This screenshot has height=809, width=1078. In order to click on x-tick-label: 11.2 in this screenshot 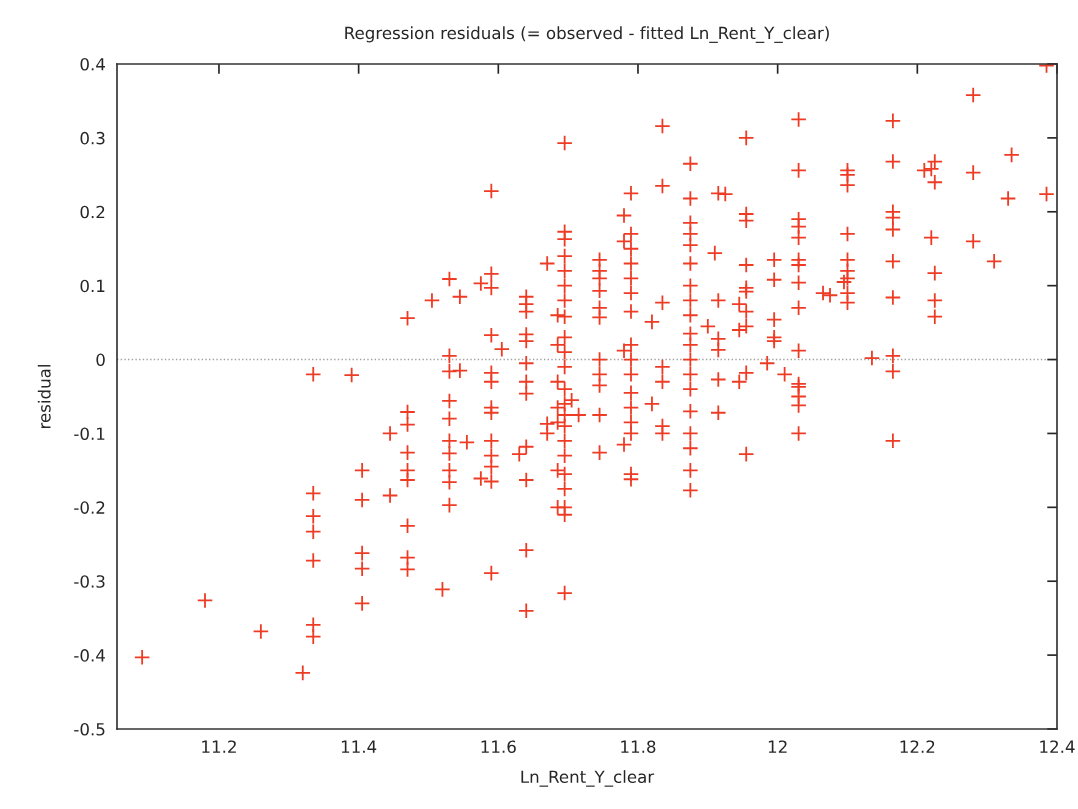, I will do `click(219, 746)`.